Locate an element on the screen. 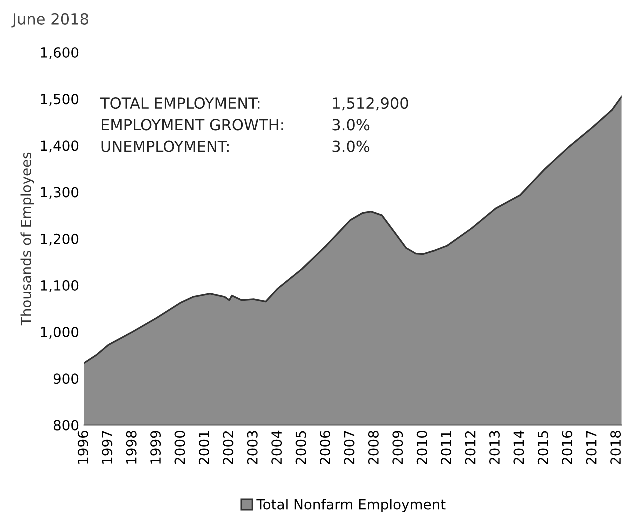  y-tick-label: 1,000 is located at coordinates (60, 333).